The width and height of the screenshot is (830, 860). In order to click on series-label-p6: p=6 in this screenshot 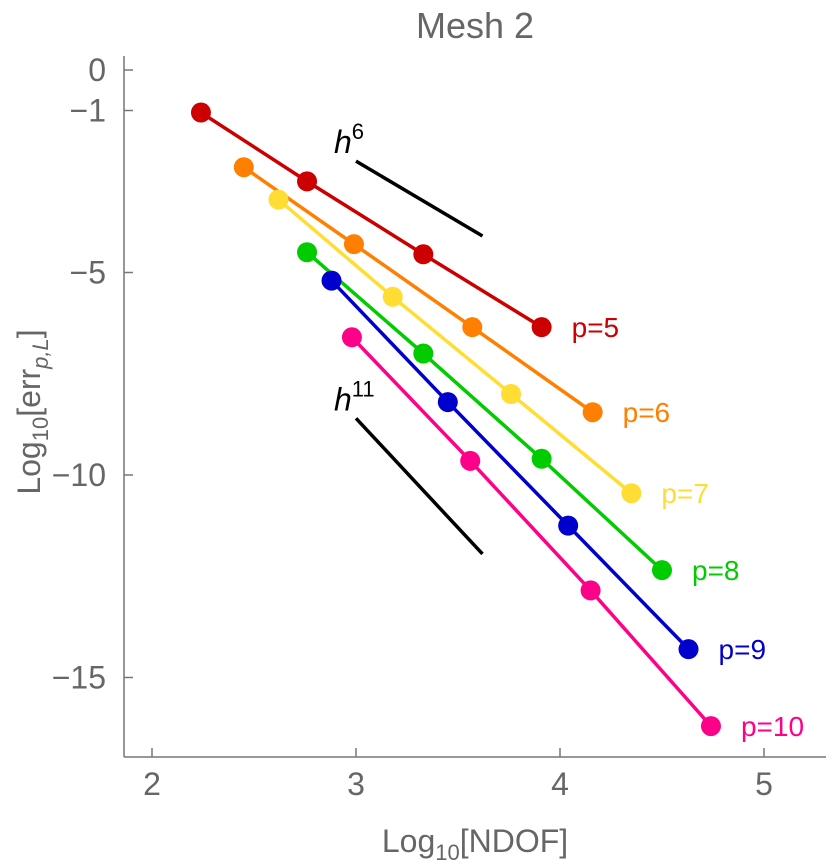, I will do `click(647, 412)`.